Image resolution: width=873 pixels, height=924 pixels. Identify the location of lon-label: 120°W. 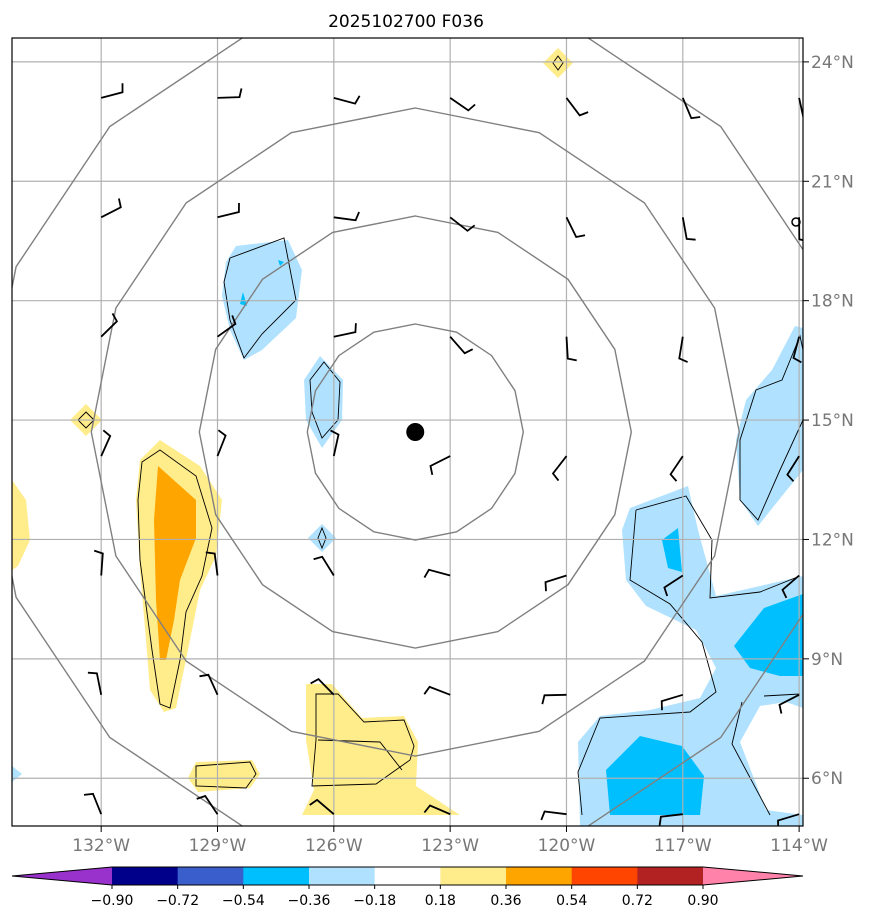
(567, 846).